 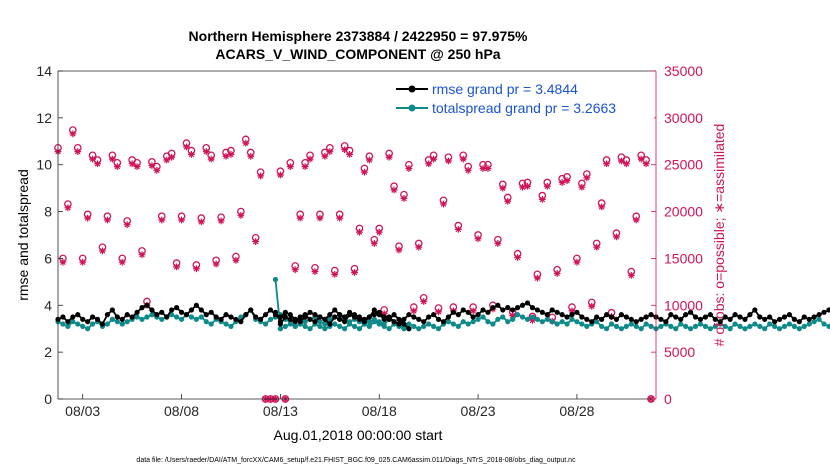 I want to click on legend-box, so click(x=522, y=96).